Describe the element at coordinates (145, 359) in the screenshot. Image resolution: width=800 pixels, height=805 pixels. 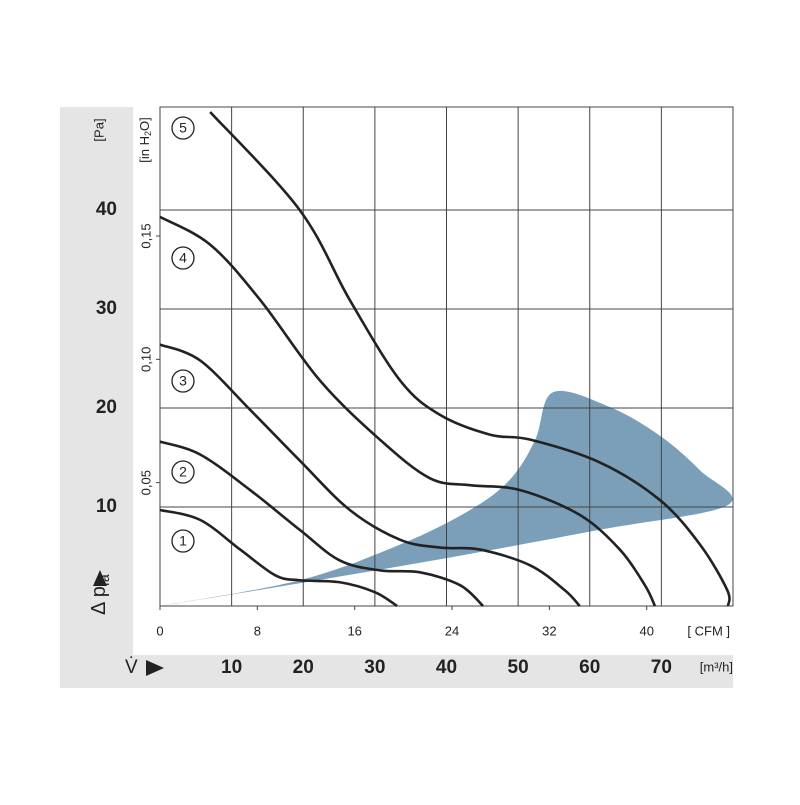
I see `y2-tick-label: 0,10` at that location.